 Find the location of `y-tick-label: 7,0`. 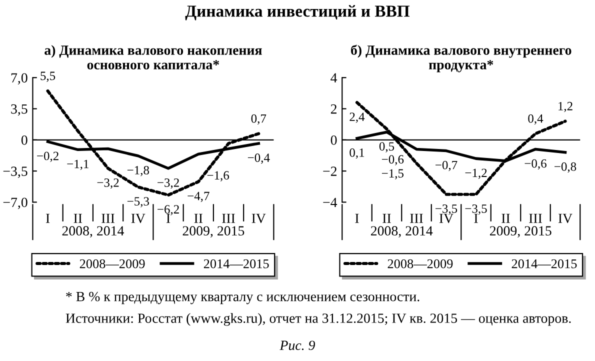

y-tick-label: 7,0 is located at coordinates (19, 79).